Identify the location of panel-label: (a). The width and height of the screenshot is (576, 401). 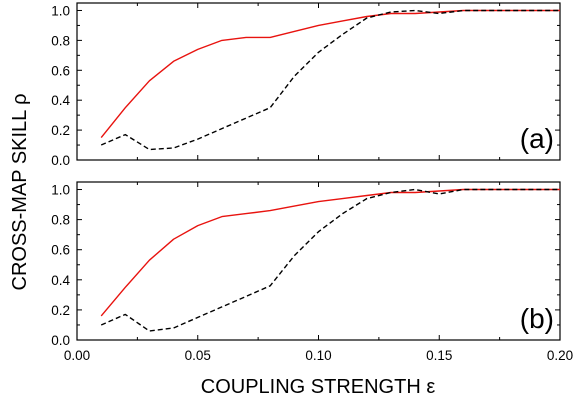
(537, 138).